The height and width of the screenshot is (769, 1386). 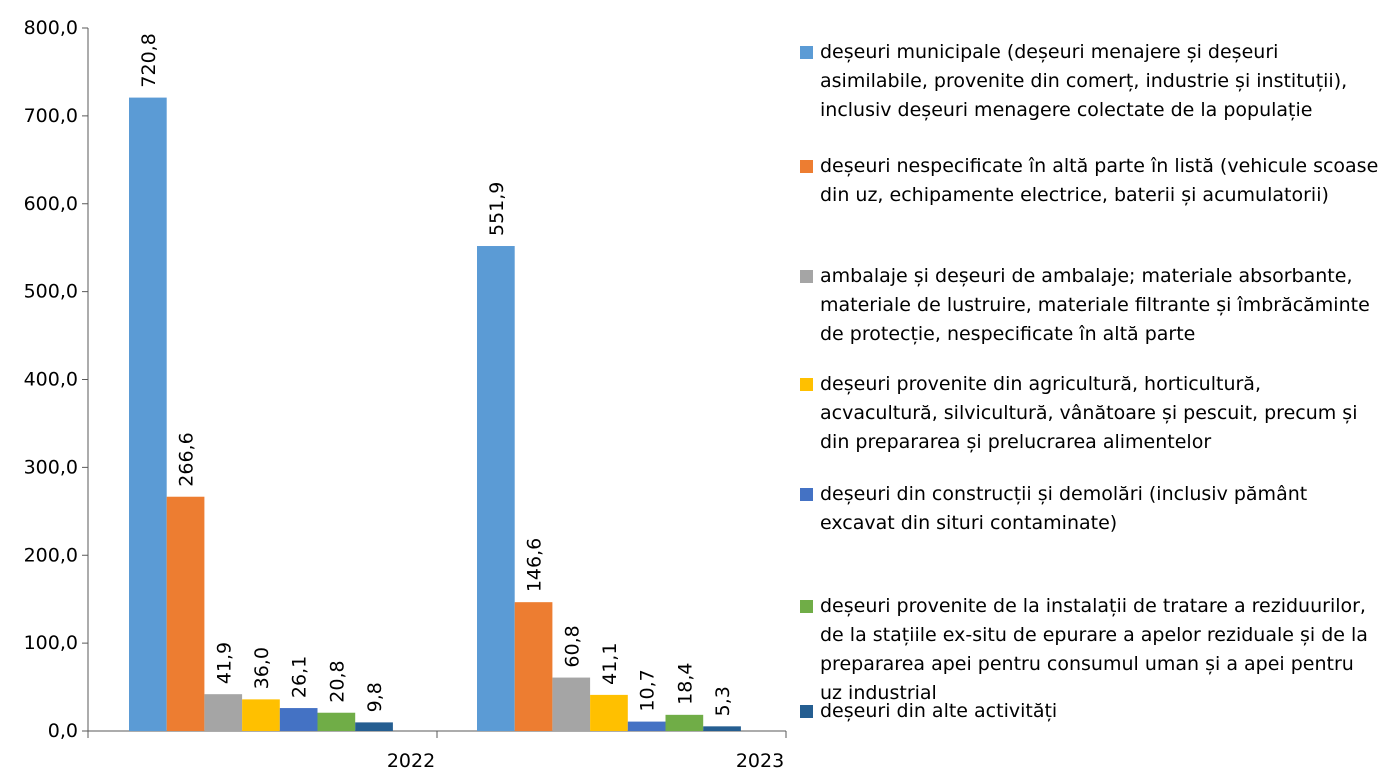 What do you see at coordinates (262, 668) in the screenshot?
I see `bar-value-label: 36,0` at bounding box center [262, 668].